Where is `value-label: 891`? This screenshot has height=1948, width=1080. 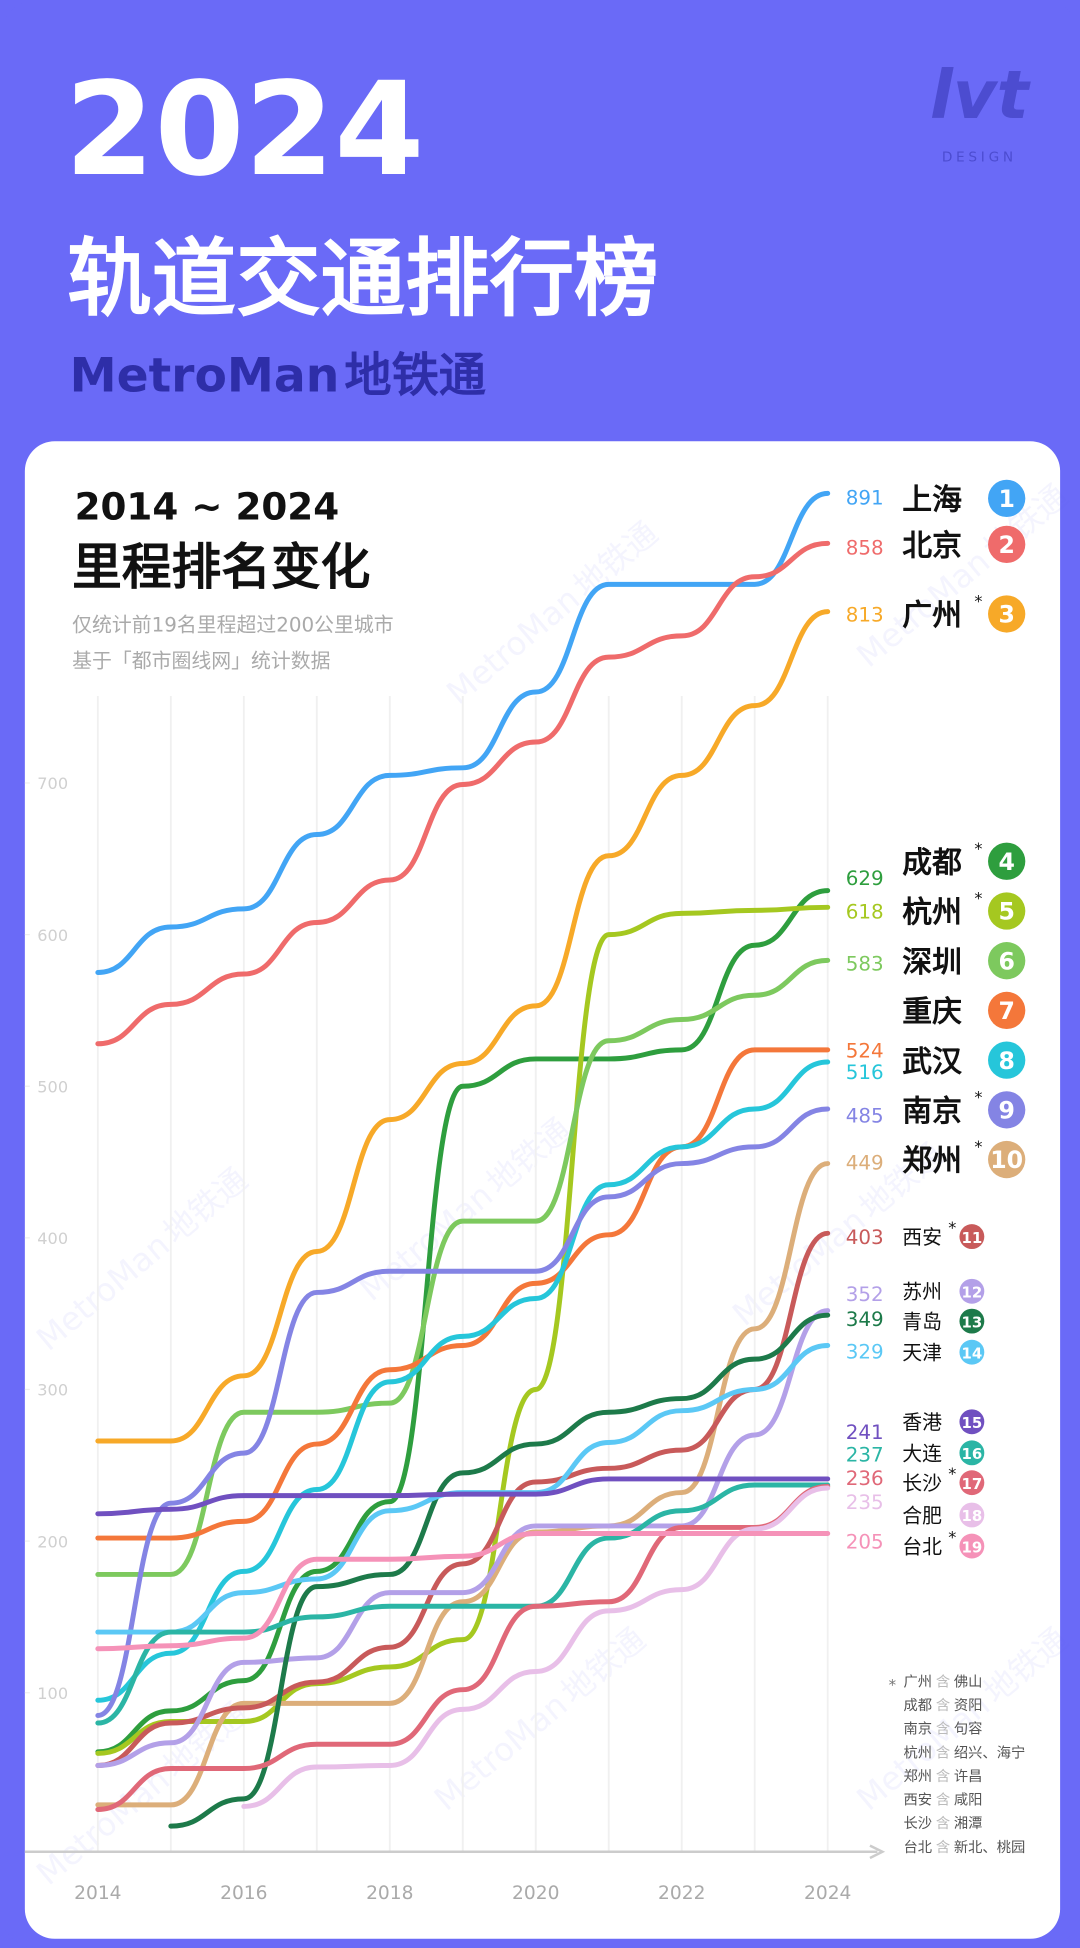
value-label: 891 is located at coordinates (865, 498).